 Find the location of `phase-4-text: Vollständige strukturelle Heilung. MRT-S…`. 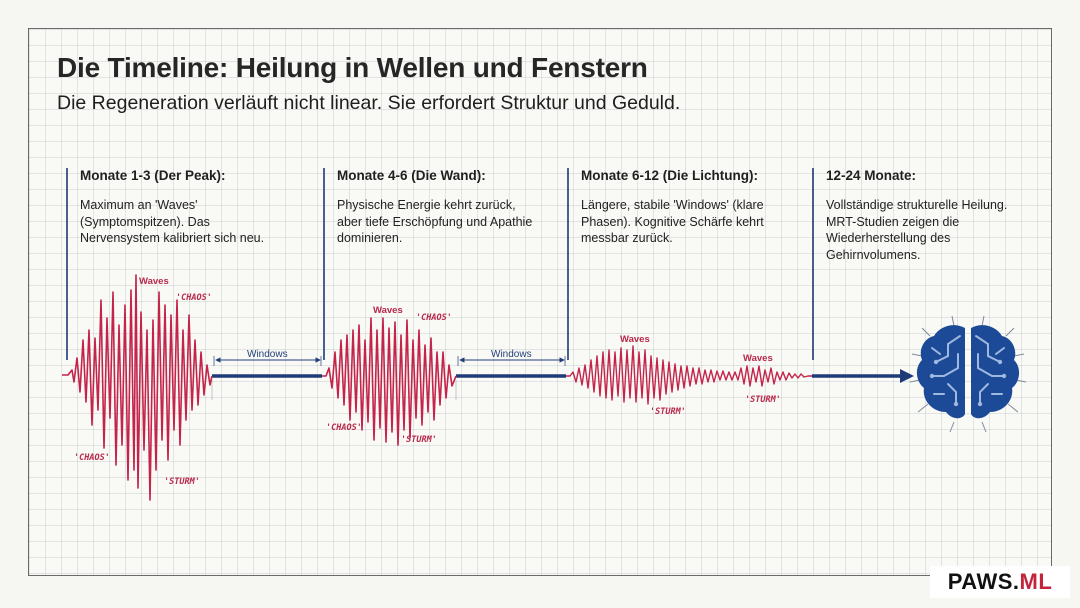

phase-4-text: Vollständige strukturelle Heilung. MRT-S… is located at coordinates (917, 230).